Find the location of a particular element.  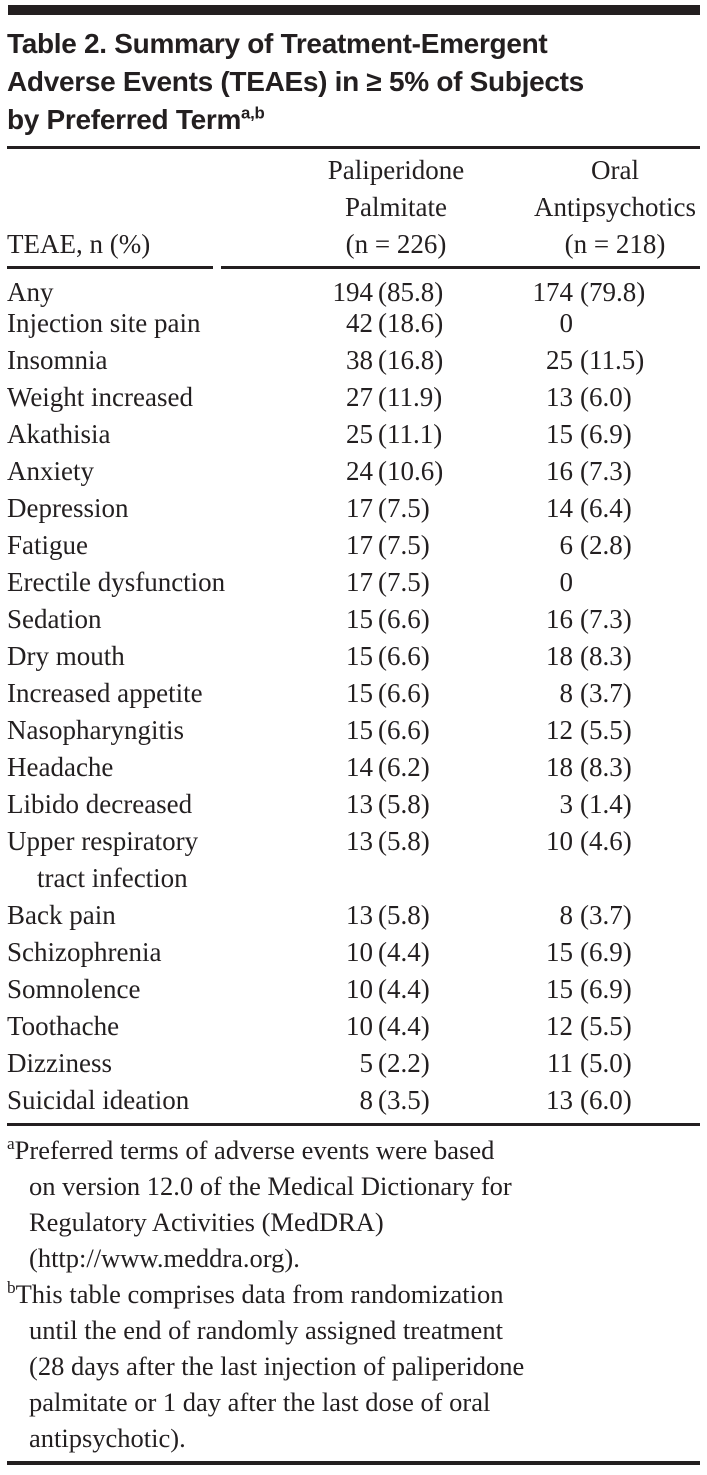

table-top-bar is located at coordinates (354, 10).